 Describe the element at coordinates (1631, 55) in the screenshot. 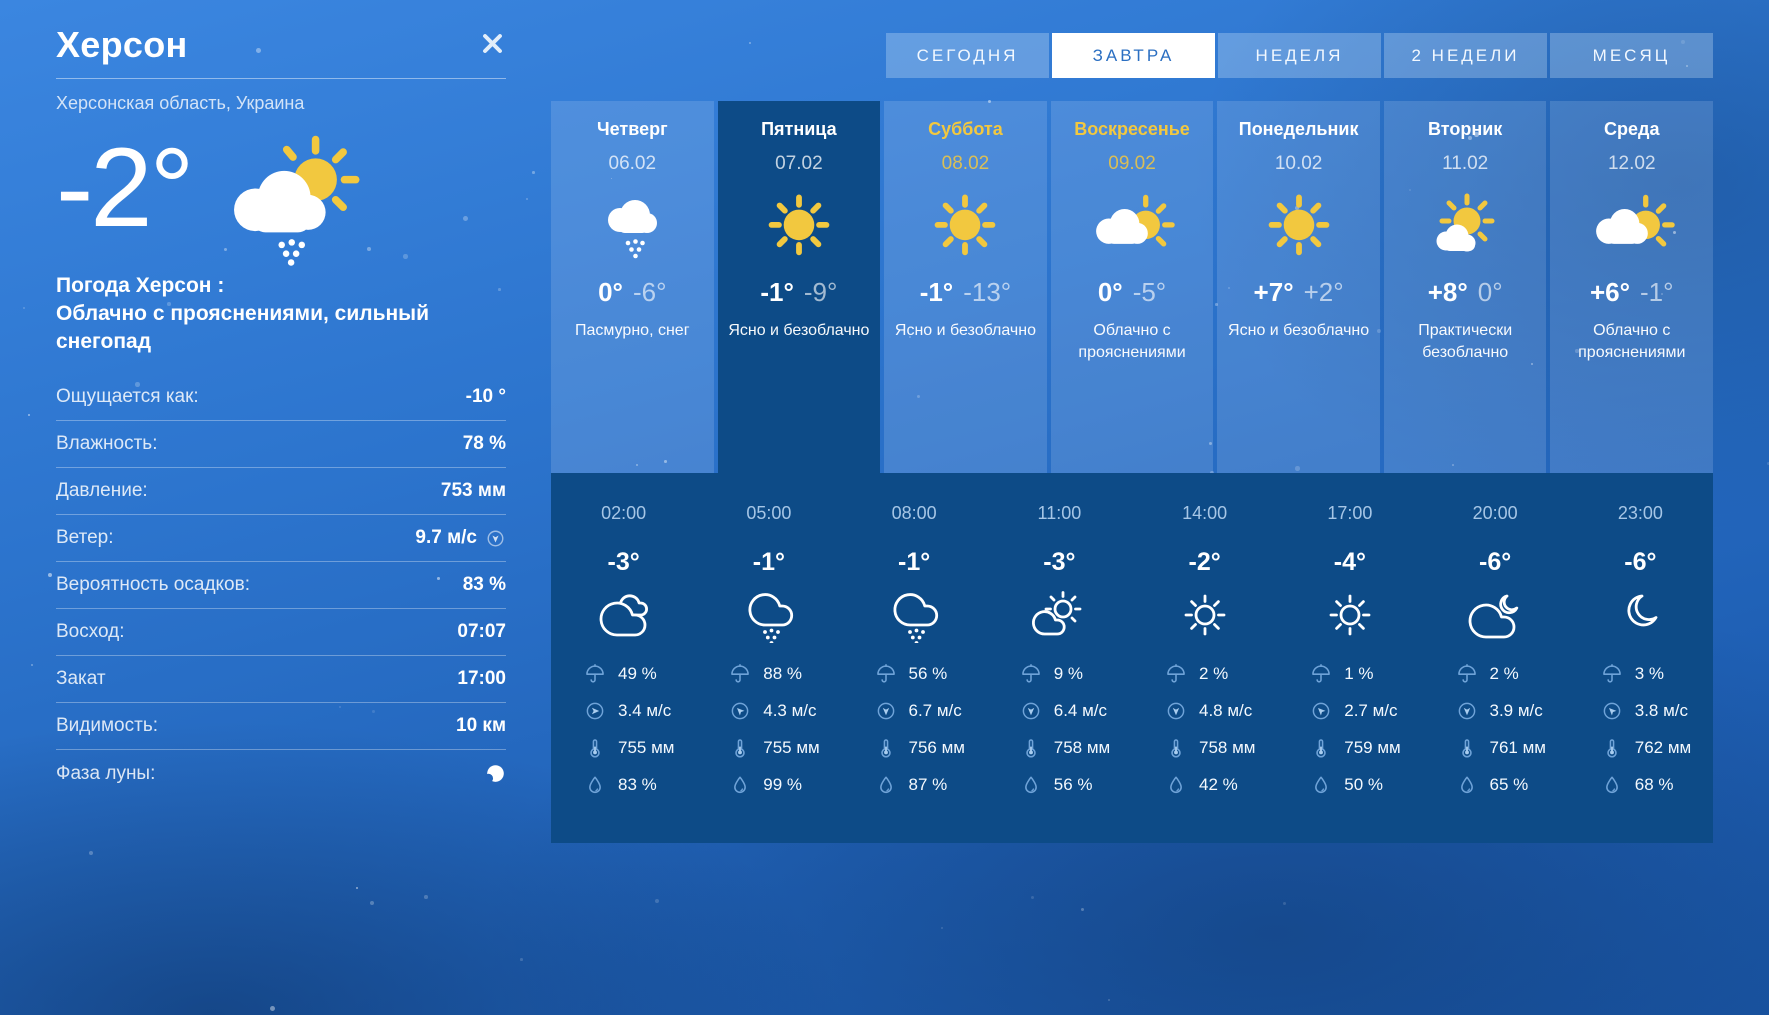

I see `tab-month: МЕСЯЦ` at that location.